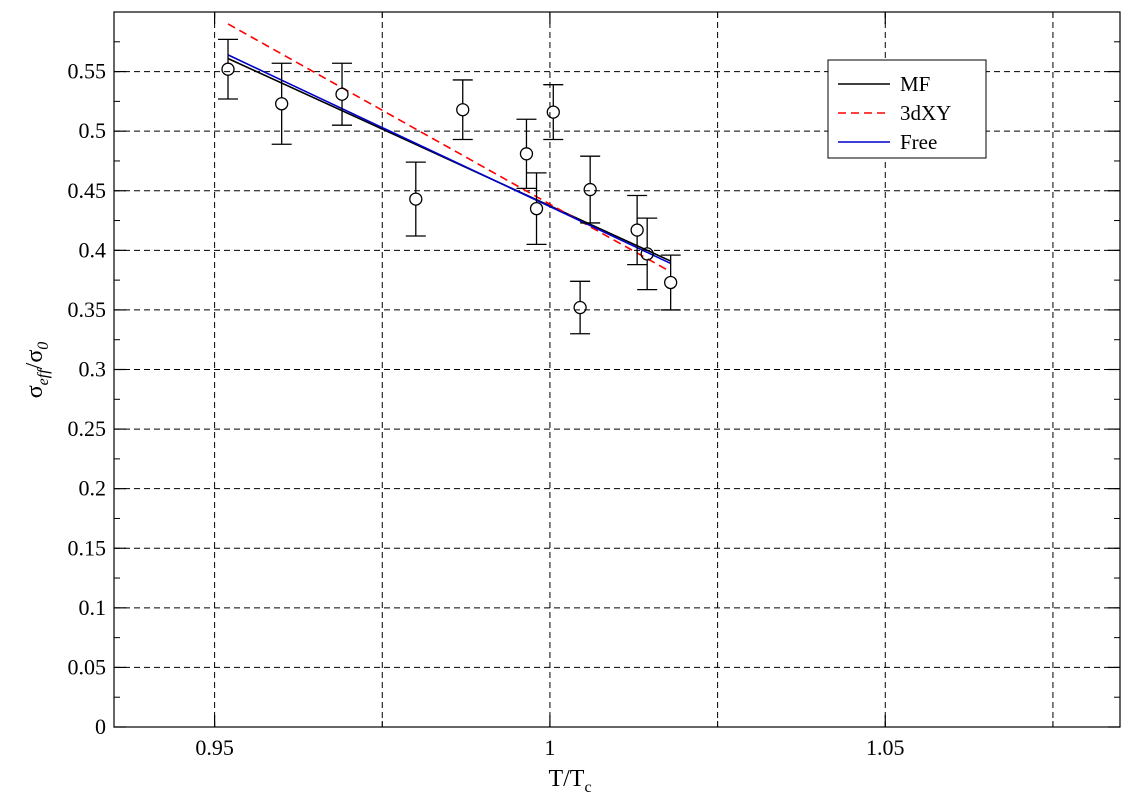 The width and height of the screenshot is (1132, 795). What do you see at coordinates (93, 249) in the screenshot?
I see `y-tick-label: 0.4` at bounding box center [93, 249].